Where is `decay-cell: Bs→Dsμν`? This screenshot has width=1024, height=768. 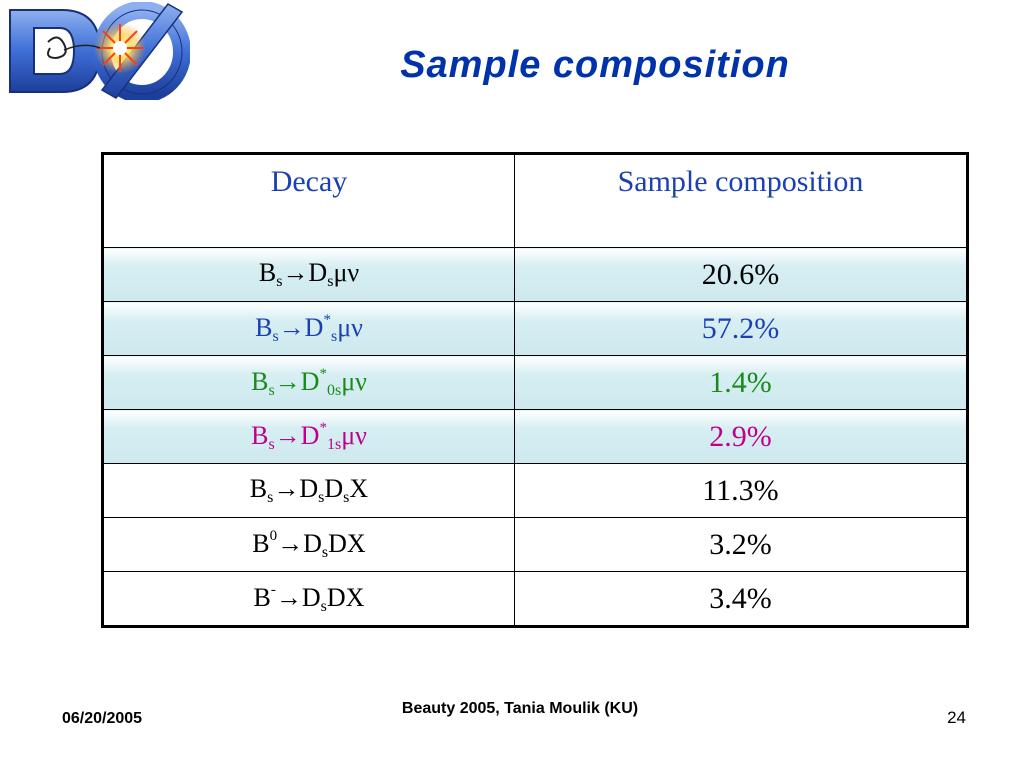 decay-cell: Bs→Dsμν is located at coordinates (308, 274).